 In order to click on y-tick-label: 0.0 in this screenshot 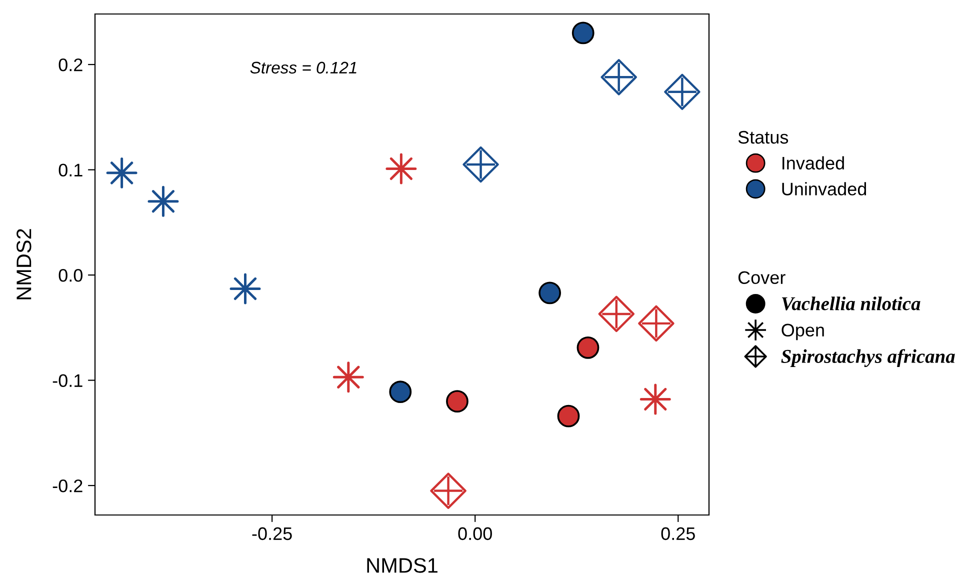, I will do `click(70, 275)`.